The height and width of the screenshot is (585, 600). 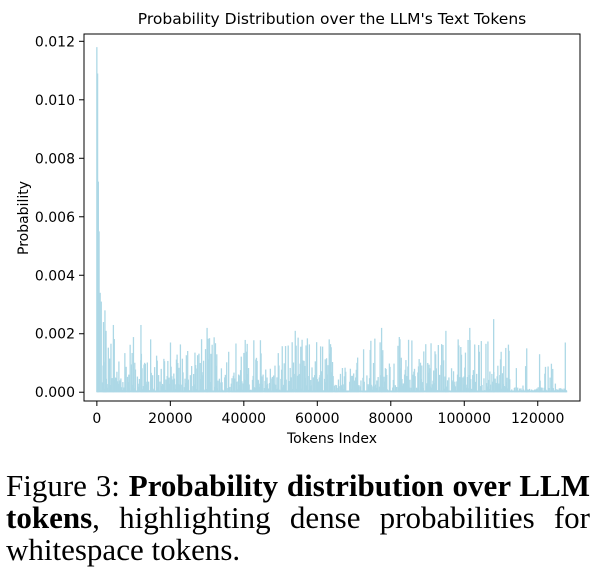 I want to click on x-tick-label: 120000, so click(x=537, y=419).